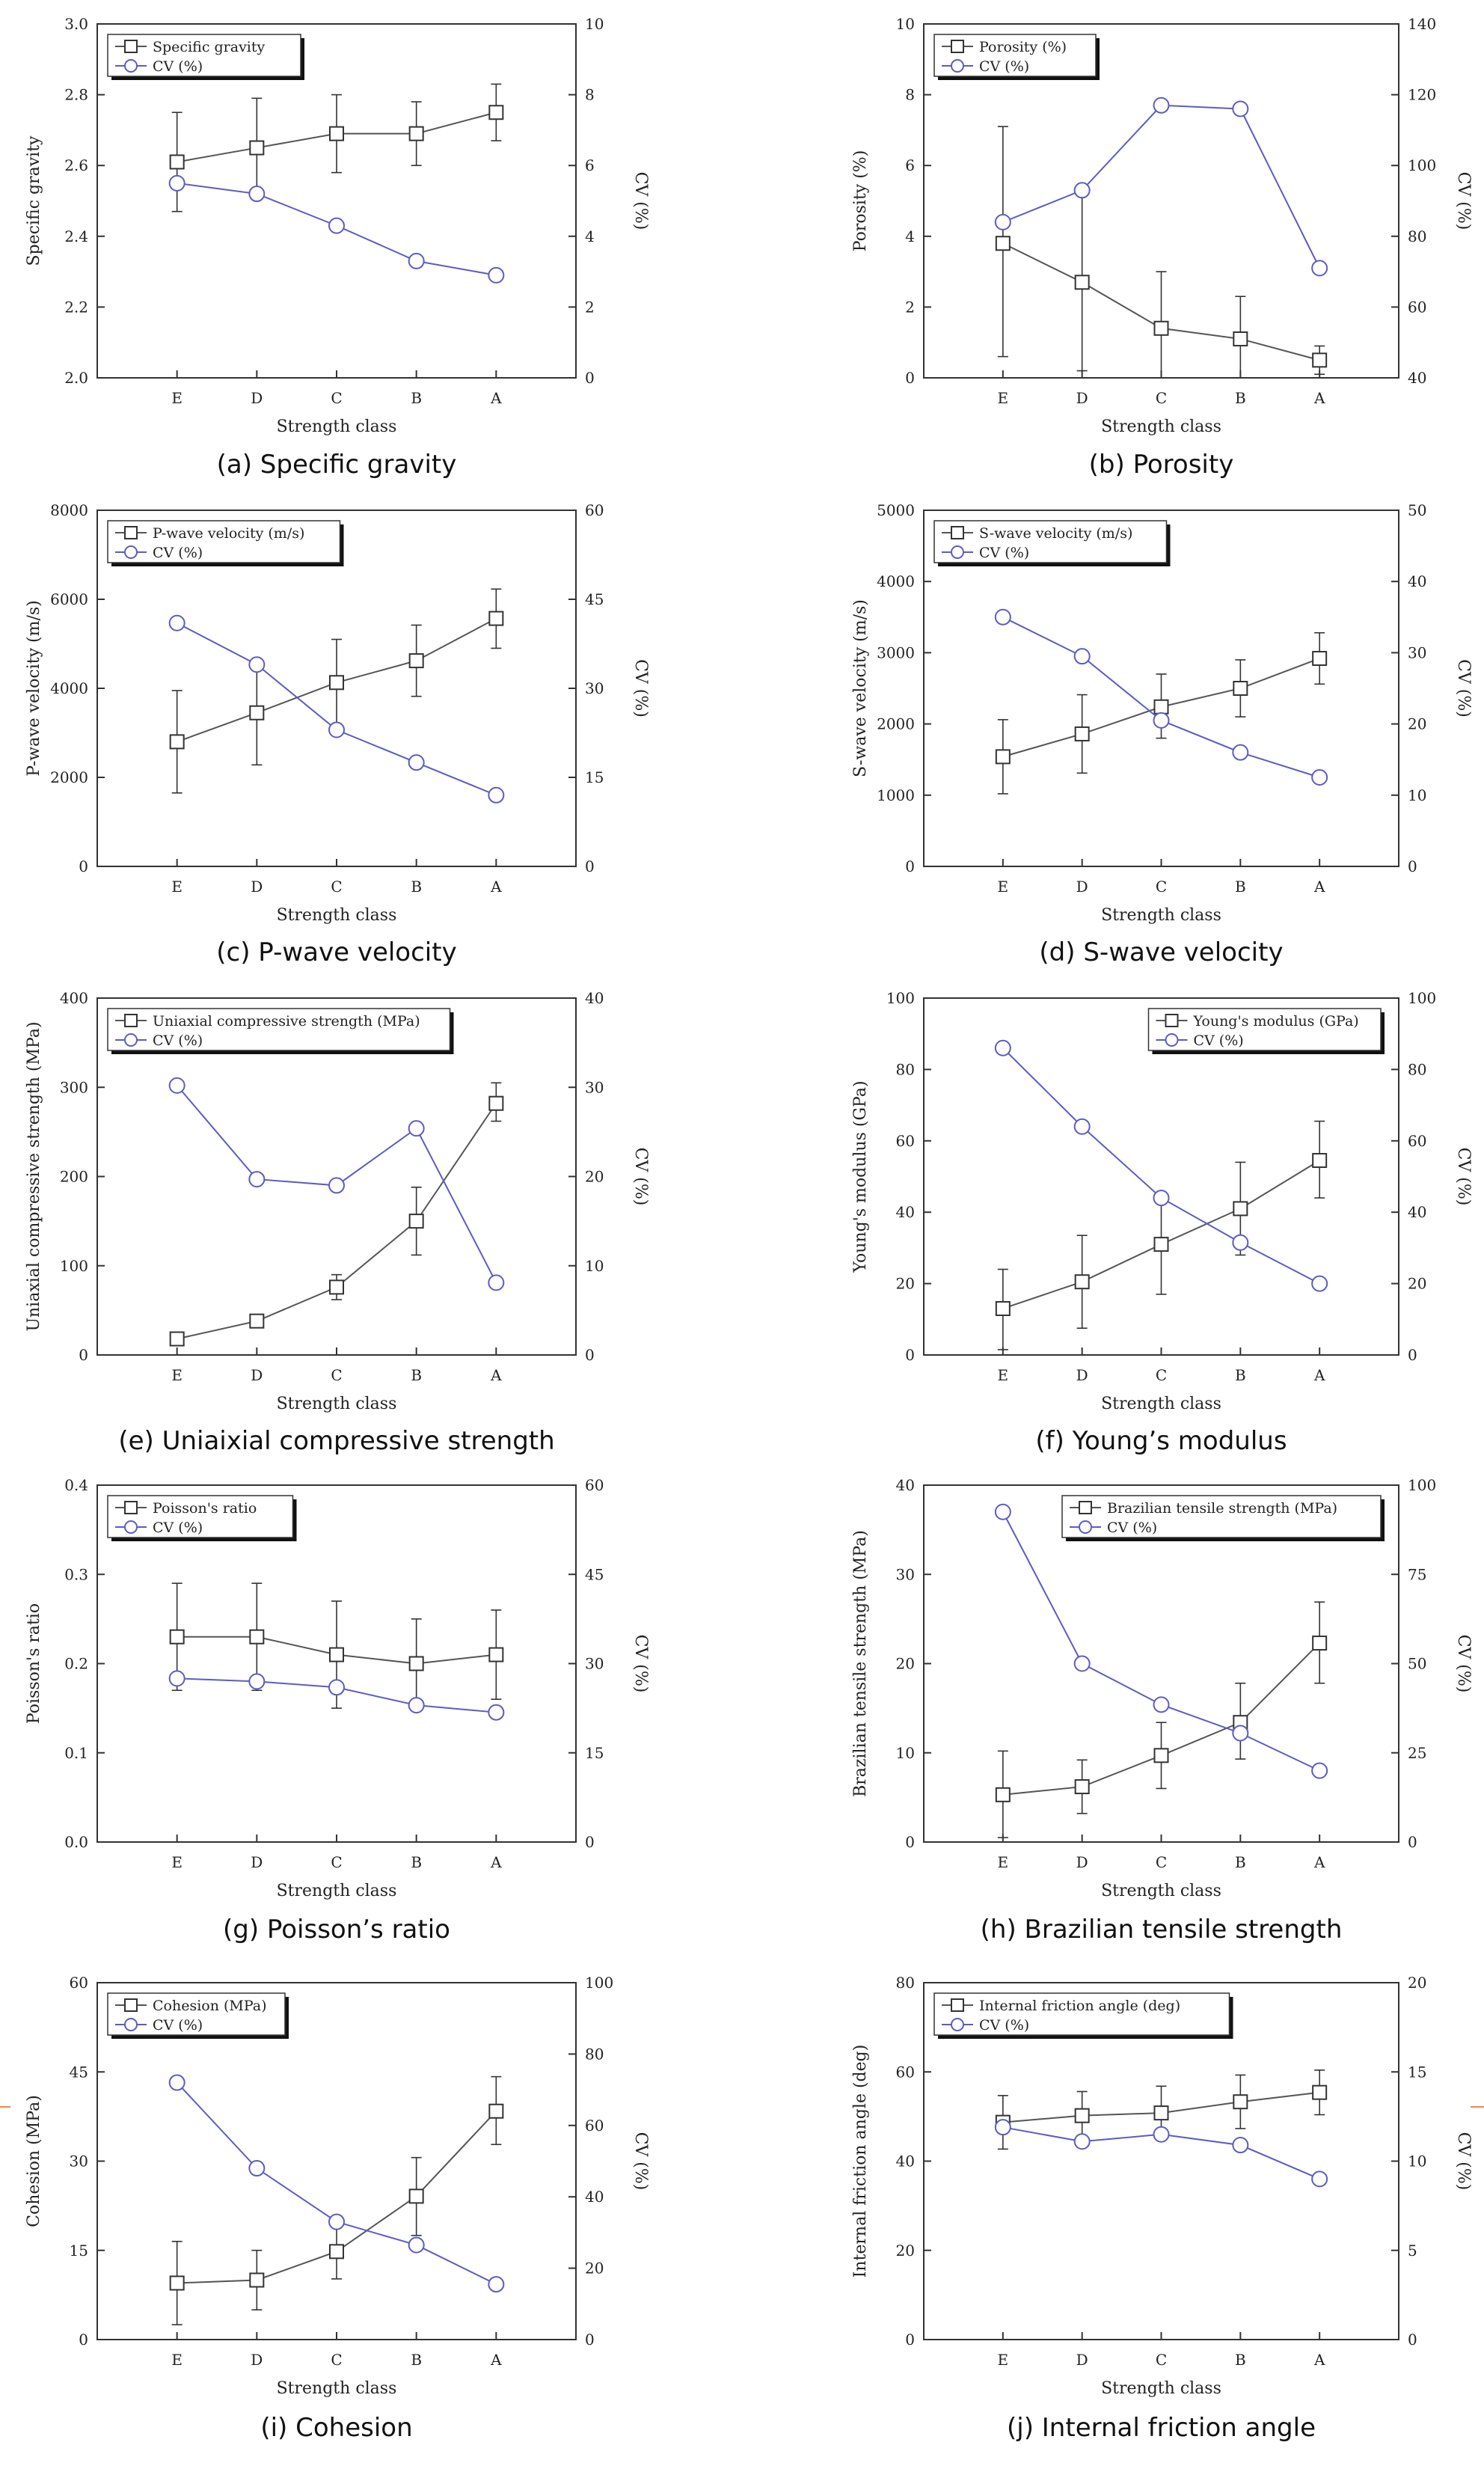 Image resolution: width=1484 pixels, height=2472 pixels. I want to click on legend-label: S-wave velocity (m/s), so click(1055, 533).